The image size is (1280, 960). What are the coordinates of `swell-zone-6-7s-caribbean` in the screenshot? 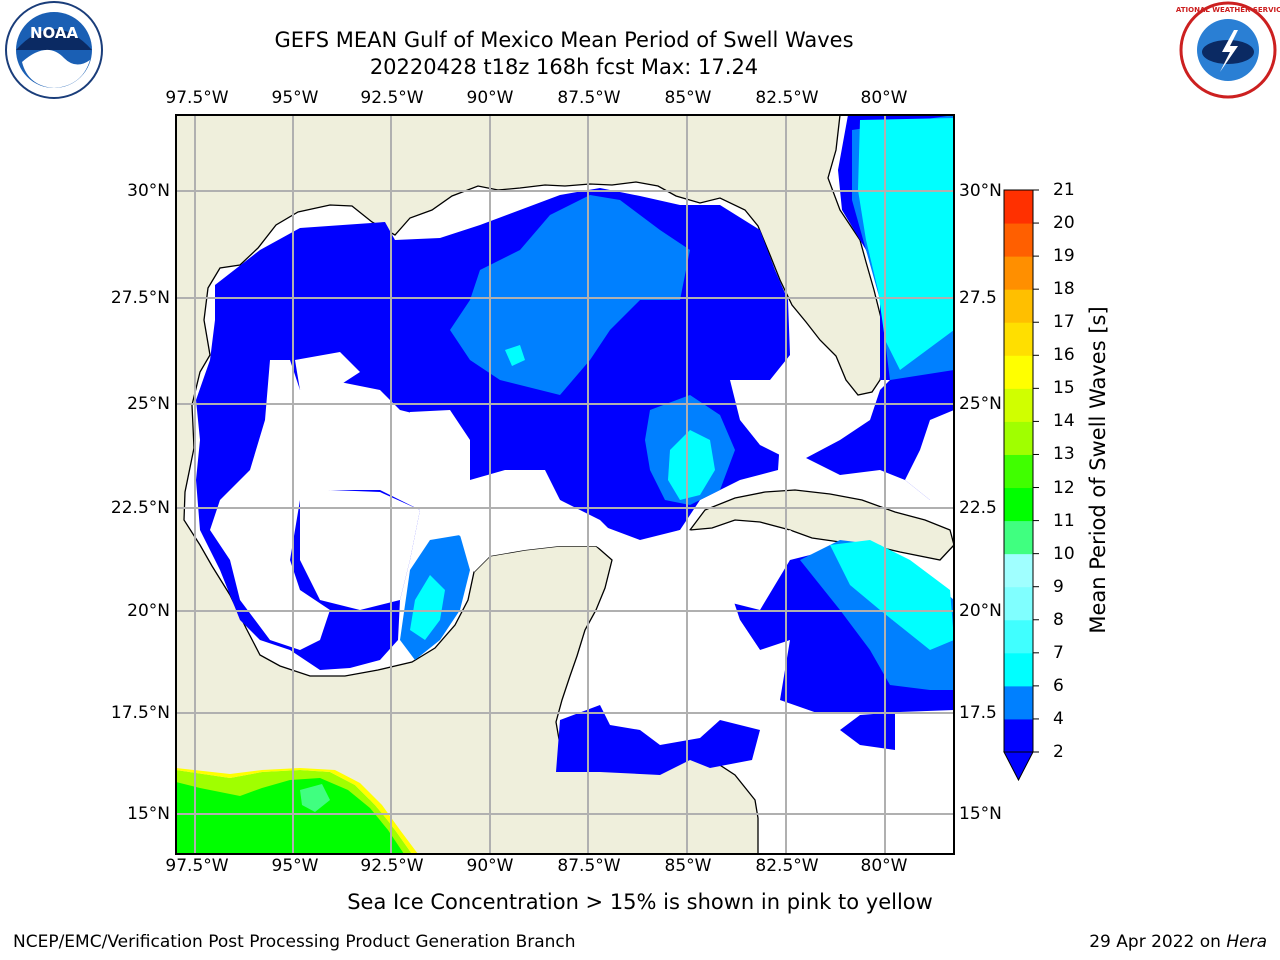 It's located at (892, 595).